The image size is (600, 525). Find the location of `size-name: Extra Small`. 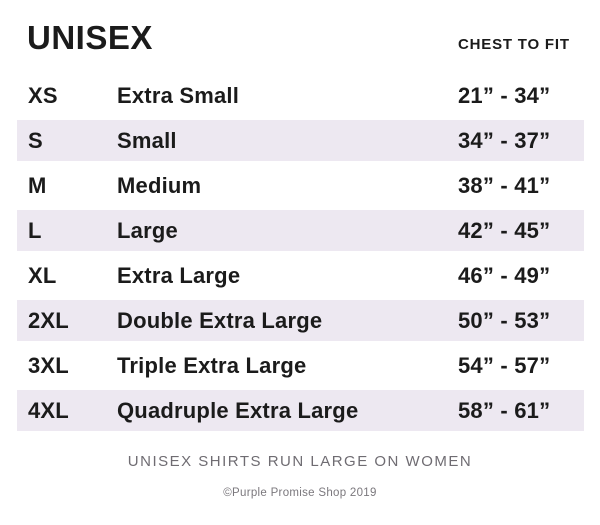

size-name: Extra Small is located at coordinates (178, 95).